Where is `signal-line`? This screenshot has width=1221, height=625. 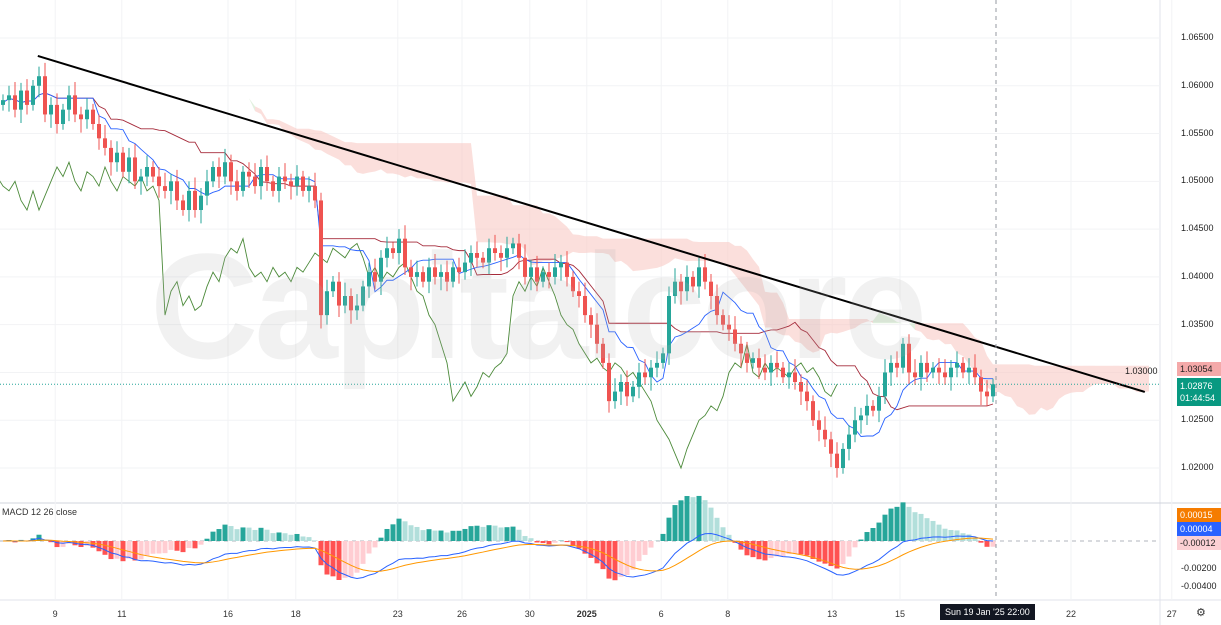
signal-line is located at coordinates (498, 554).